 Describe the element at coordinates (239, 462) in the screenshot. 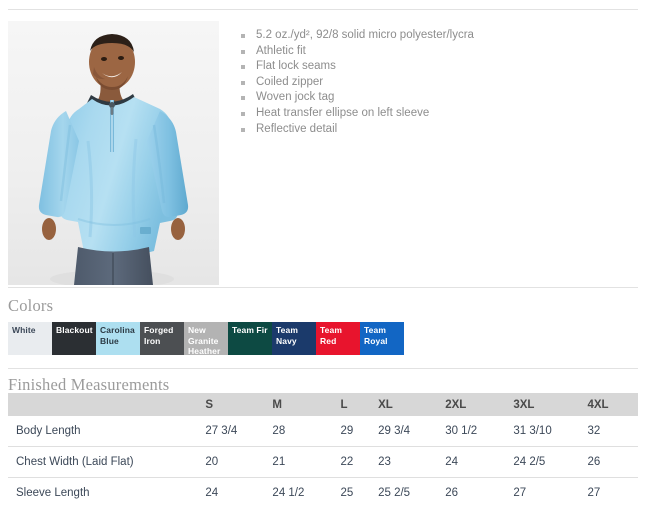

I see `cell-s: 20` at that location.